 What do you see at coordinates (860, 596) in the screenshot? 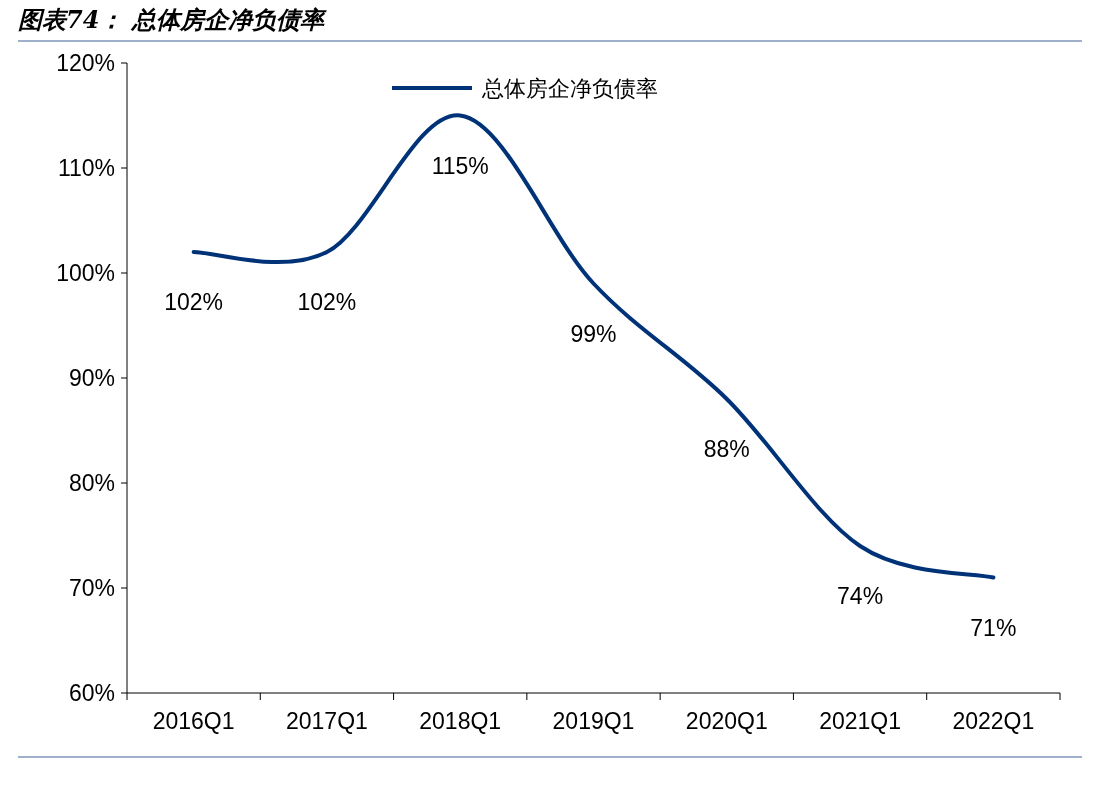
I see `text: 74%` at bounding box center [860, 596].